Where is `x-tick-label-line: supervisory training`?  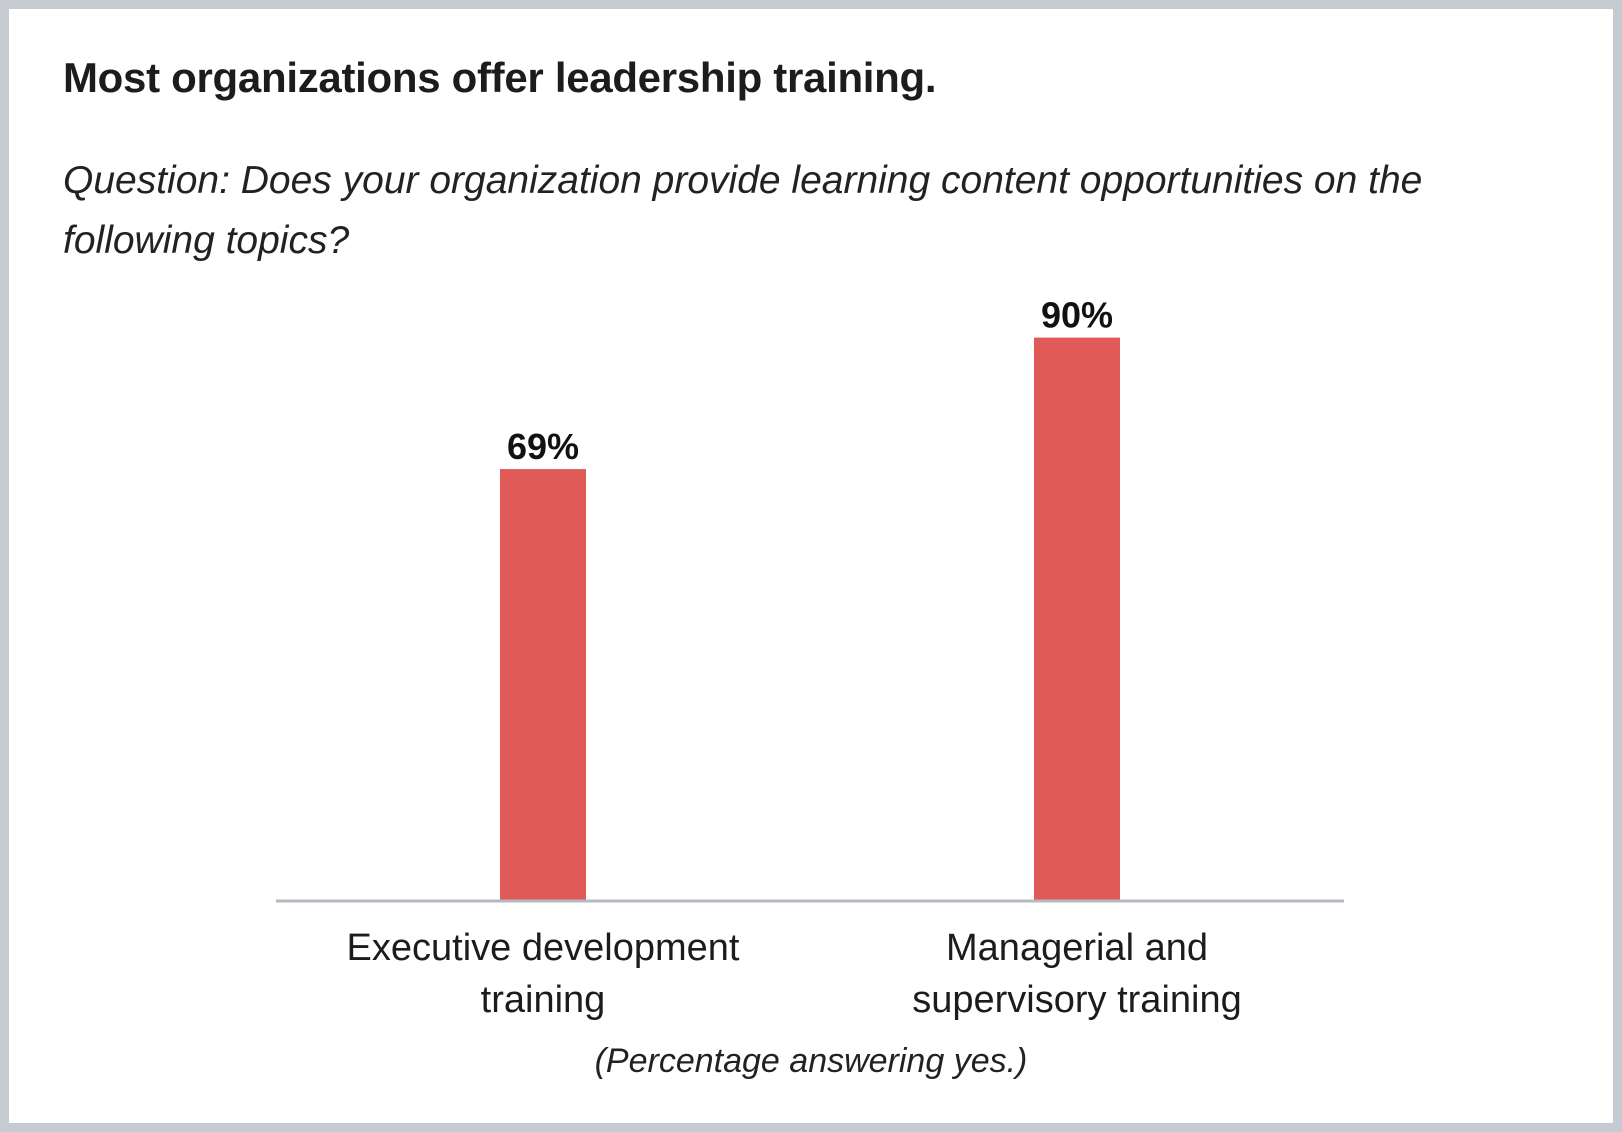 x-tick-label-line: supervisory training is located at coordinates (1076, 1000).